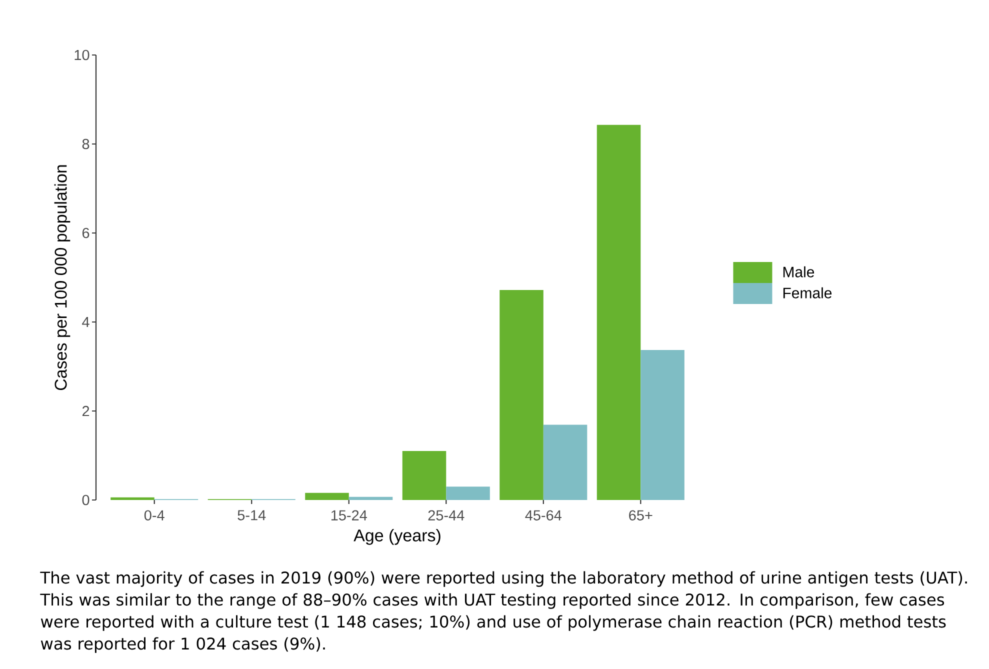  Describe the element at coordinates (252, 515) in the screenshot. I see `x-tick-label: 5-14` at that location.